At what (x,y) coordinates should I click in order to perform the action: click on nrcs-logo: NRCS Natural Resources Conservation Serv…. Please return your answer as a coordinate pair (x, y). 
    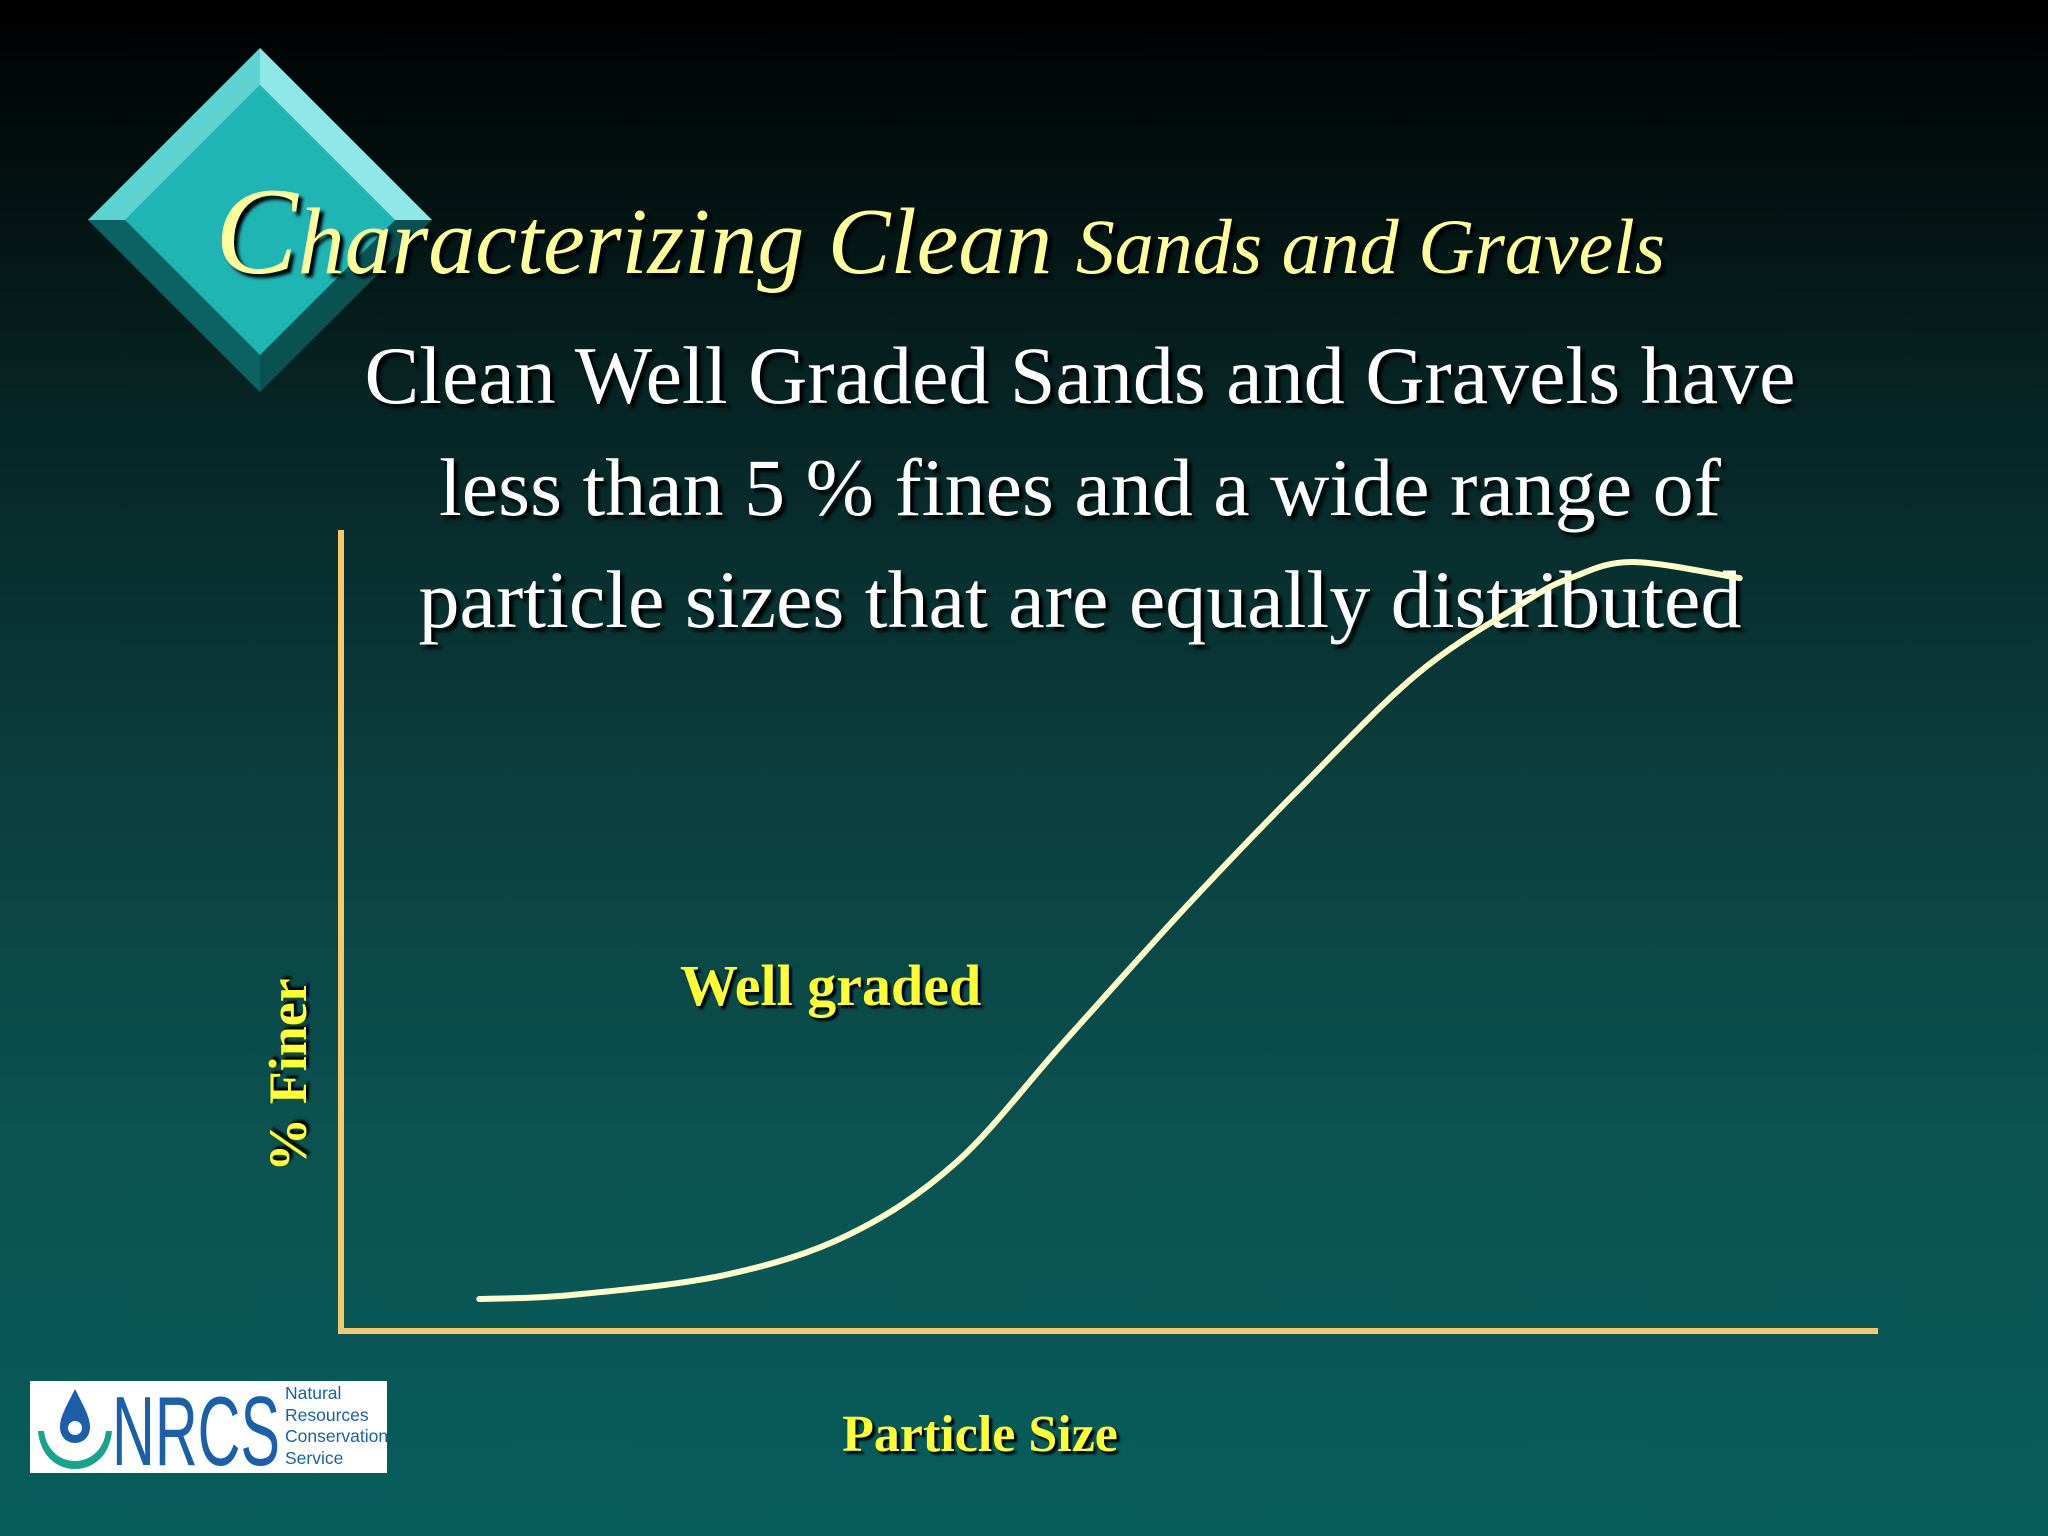
    Looking at the image, I should click on (209, 1427).